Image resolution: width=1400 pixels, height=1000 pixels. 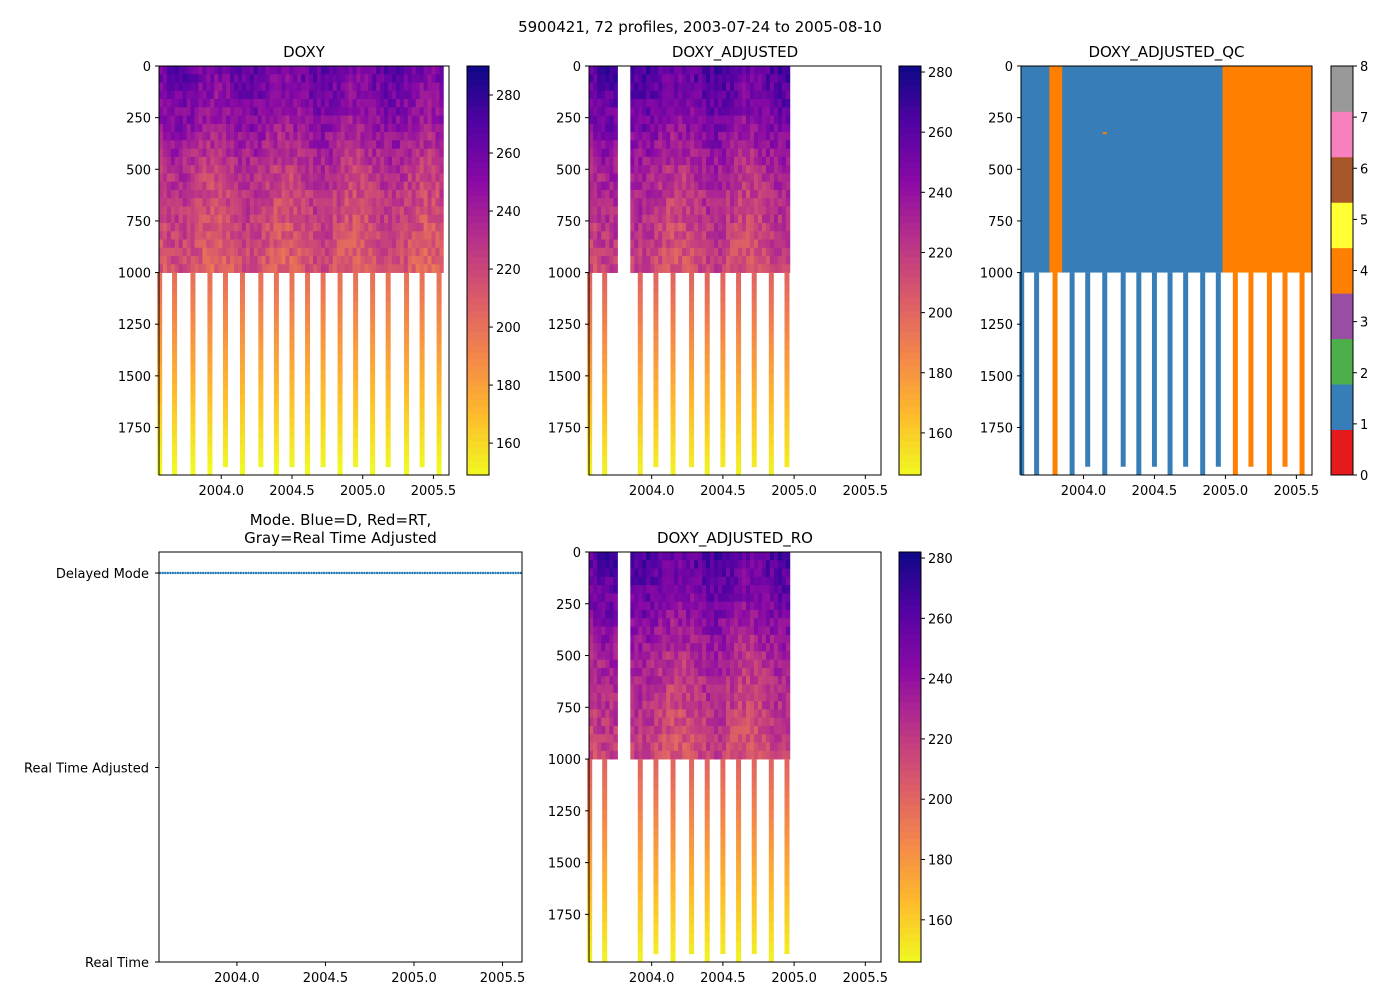 What do you see at coordinates (996, 428) in the screenshot?
I see `doxy_adjusted_qc-ytick-label: 1750` at bounding box center [996, 428].